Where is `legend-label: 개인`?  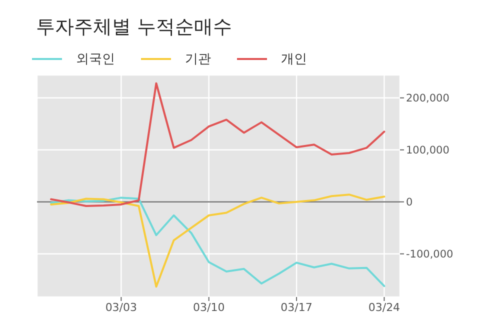
legend-label: 개인 is located at coordinates (294, 59).